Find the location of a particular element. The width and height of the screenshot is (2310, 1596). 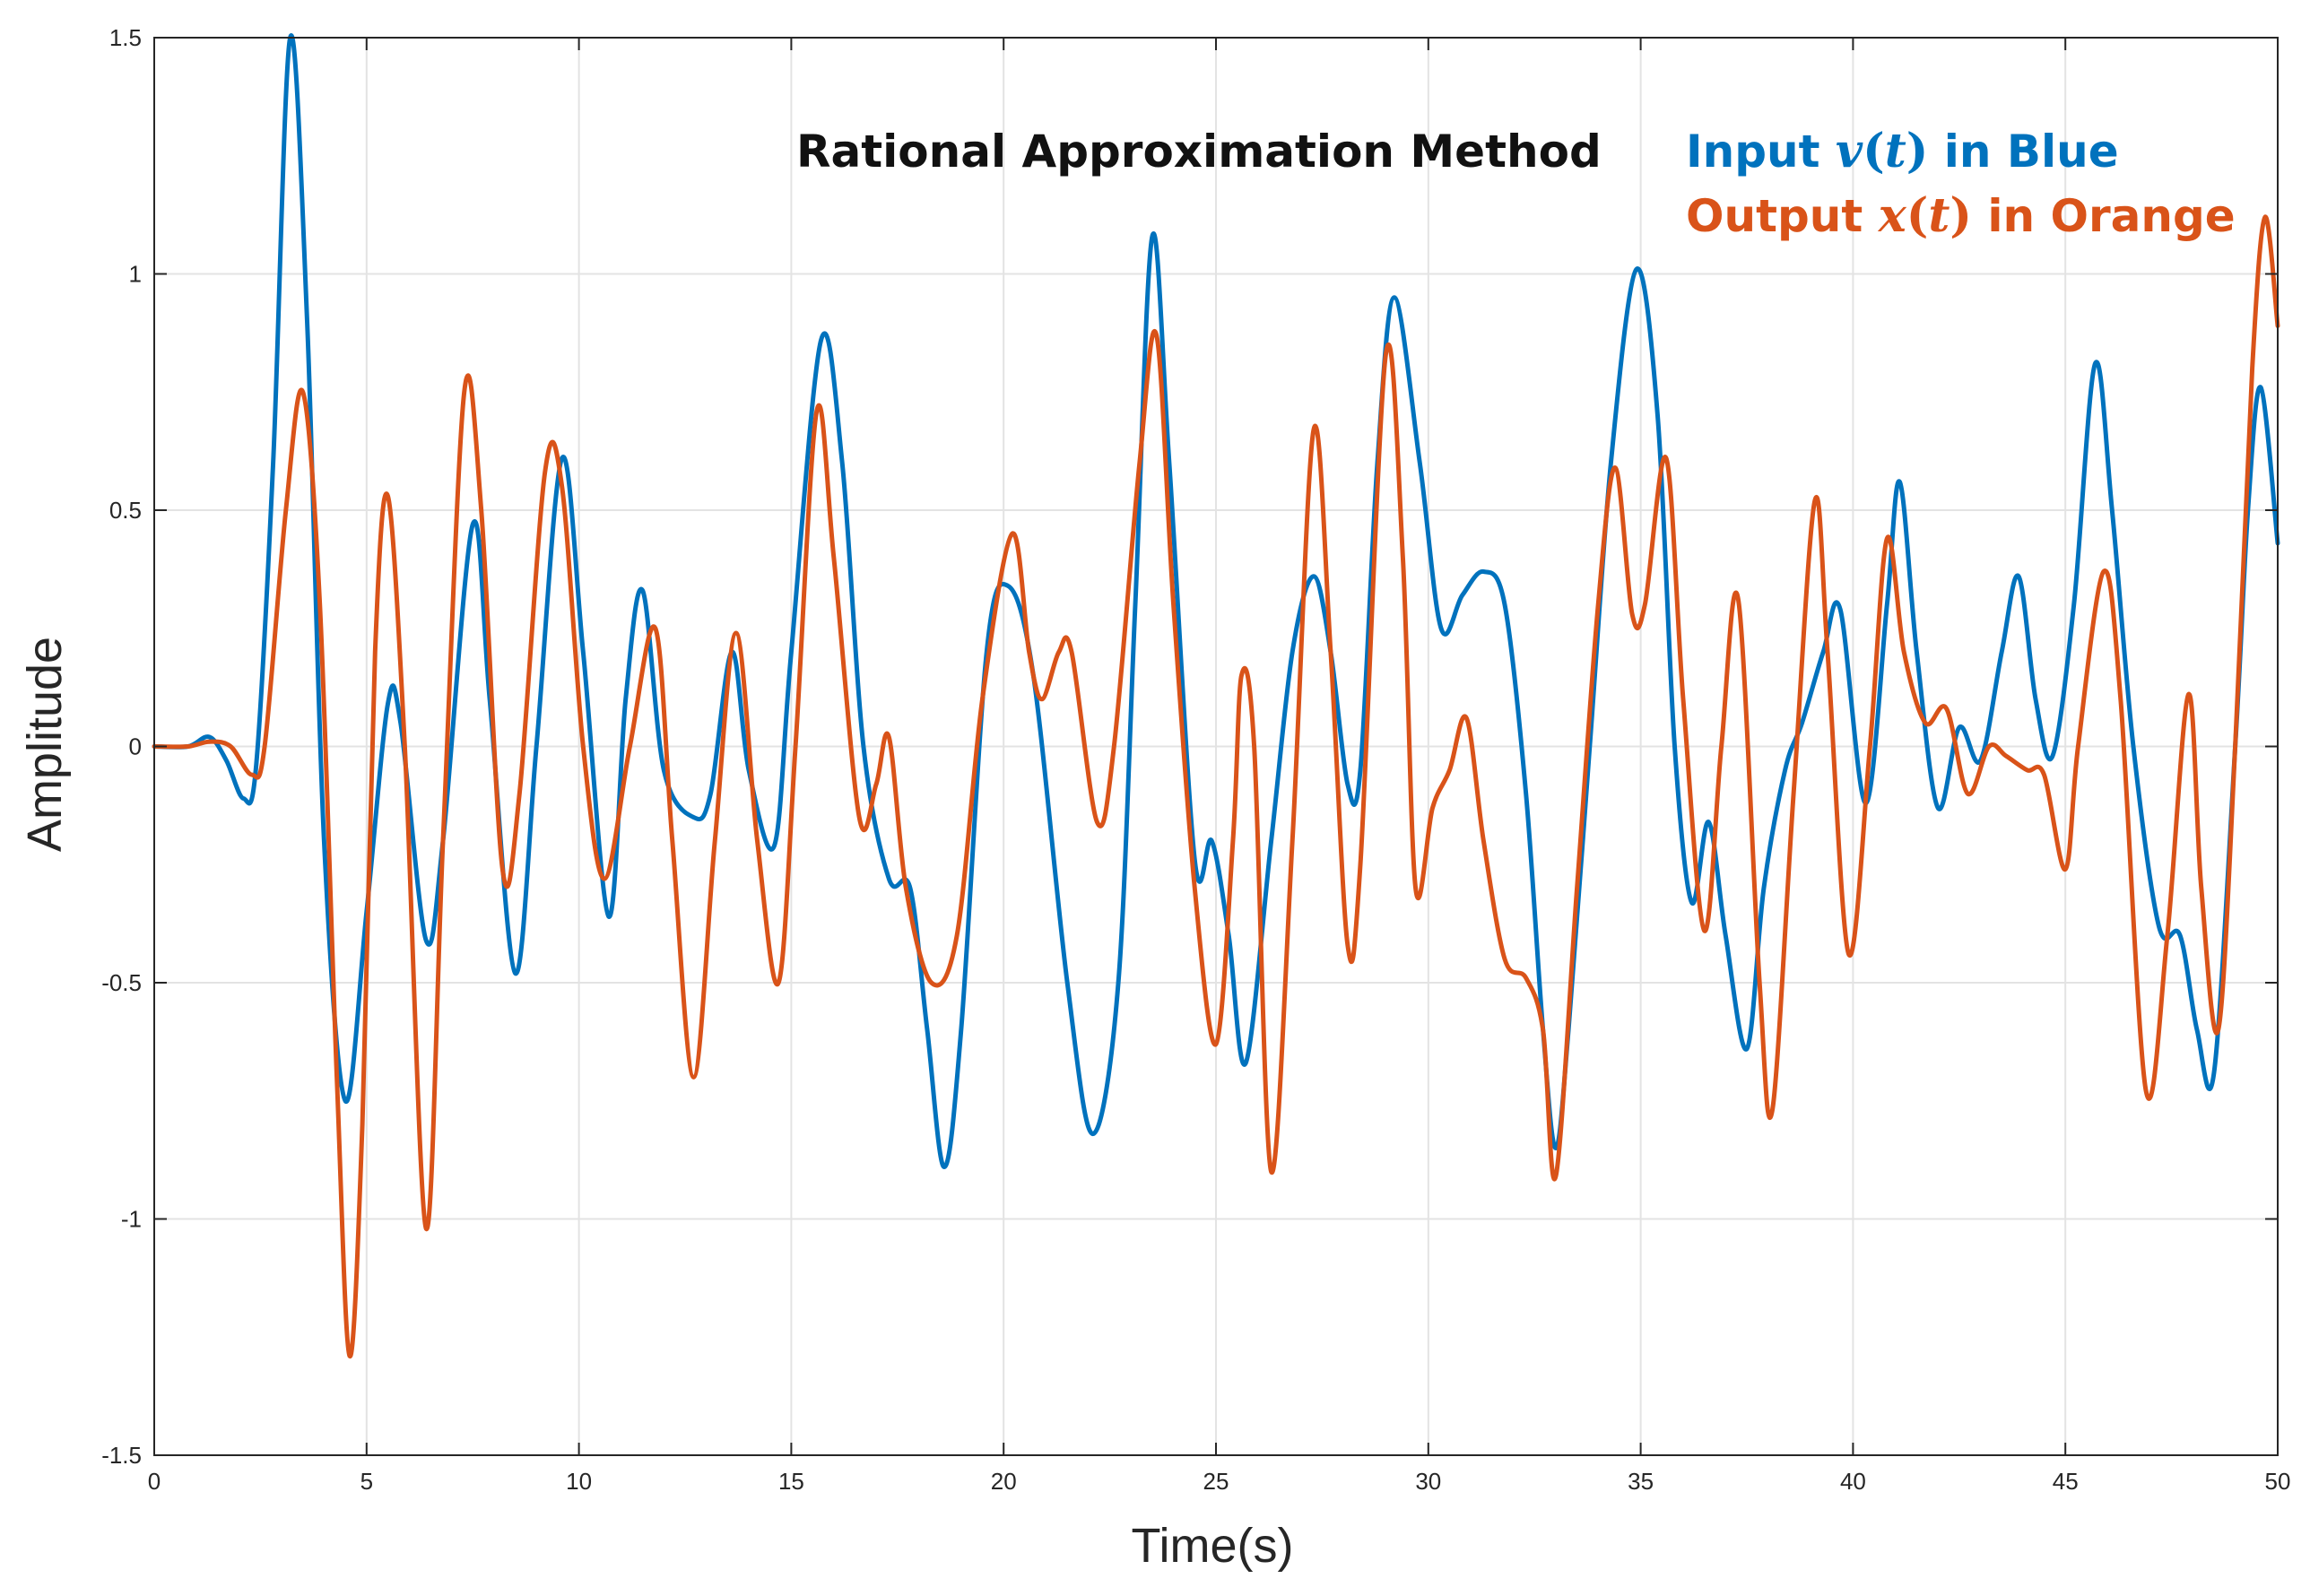

legend-input-suffix: in Blue is located at coordinates (2023, 152).